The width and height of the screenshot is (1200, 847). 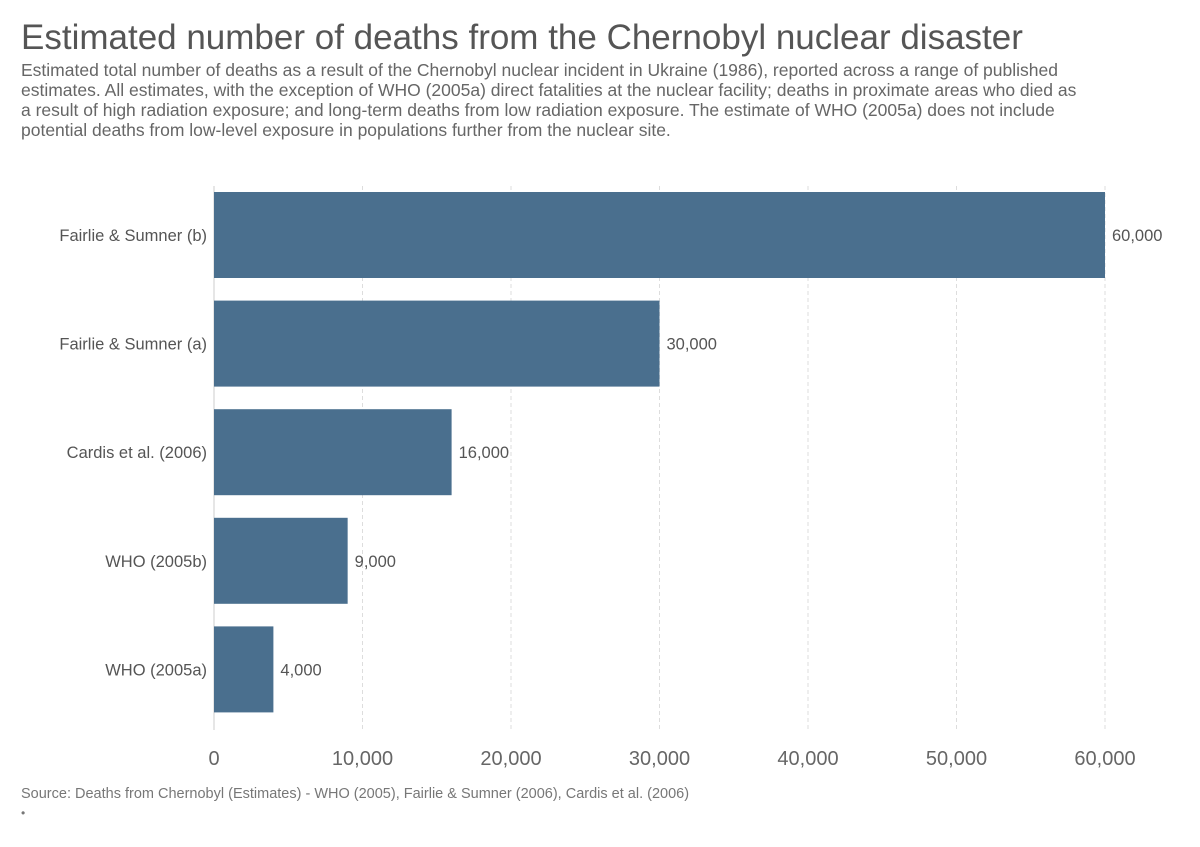 I want to click on x-tick-label: 50,000, so click(x=956, y=759).